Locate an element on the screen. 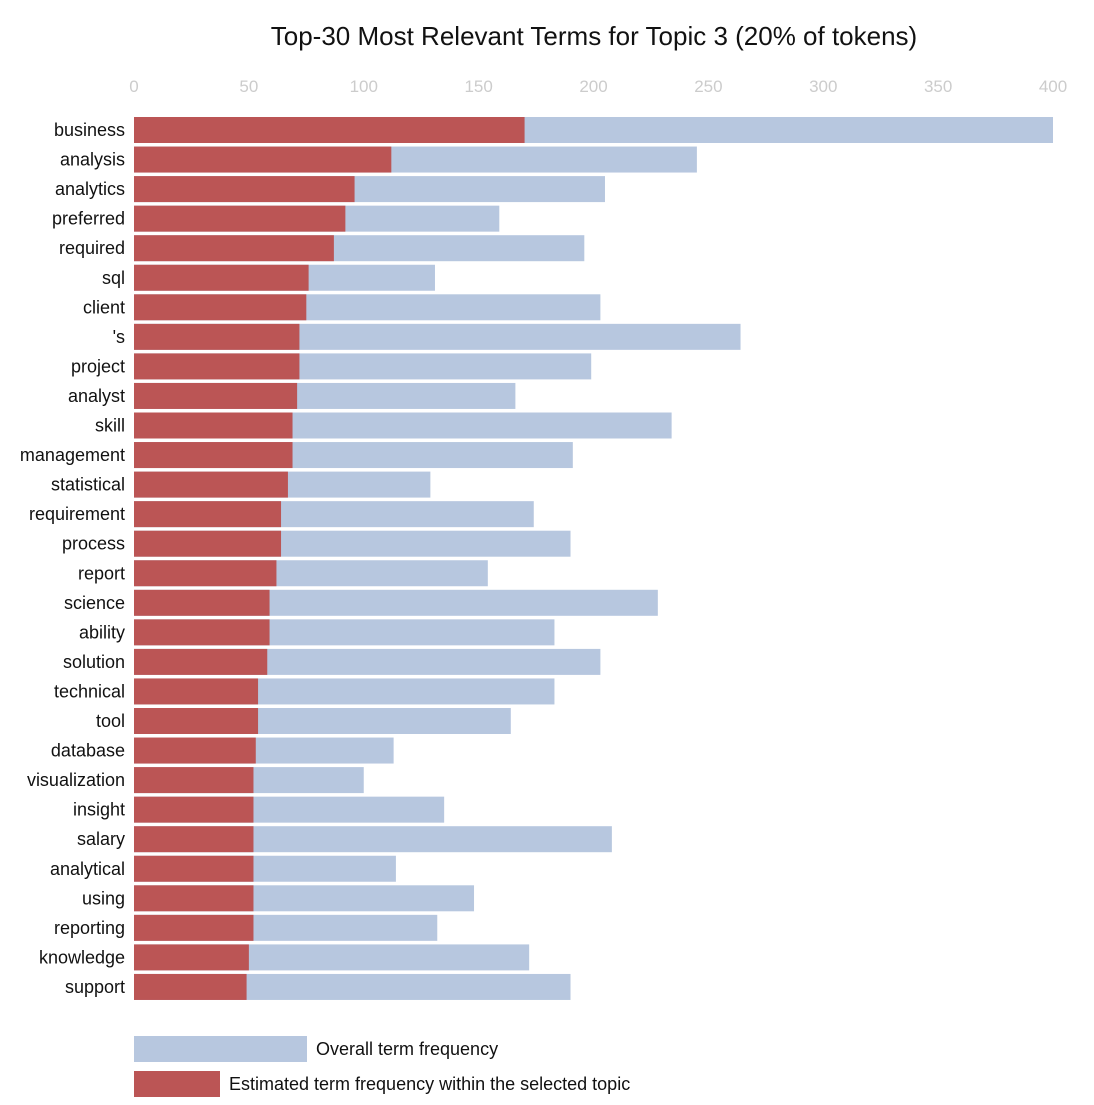 Image resolution: width=1094 pixels, height=1105 pixels. term-label: business is located at coordinates (89, 130).